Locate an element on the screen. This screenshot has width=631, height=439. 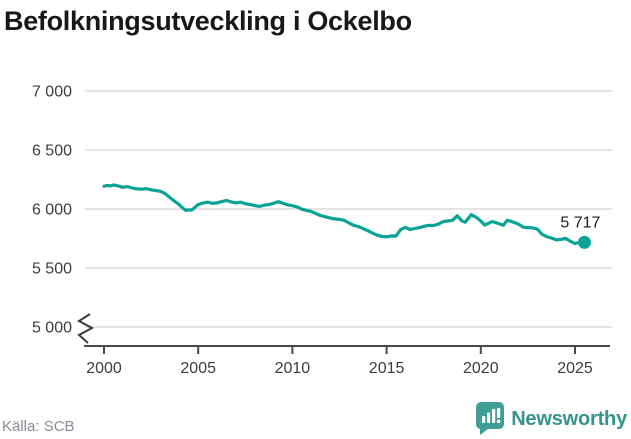
series-end-value-label: 5 717 is located at coordinates (580, 222).